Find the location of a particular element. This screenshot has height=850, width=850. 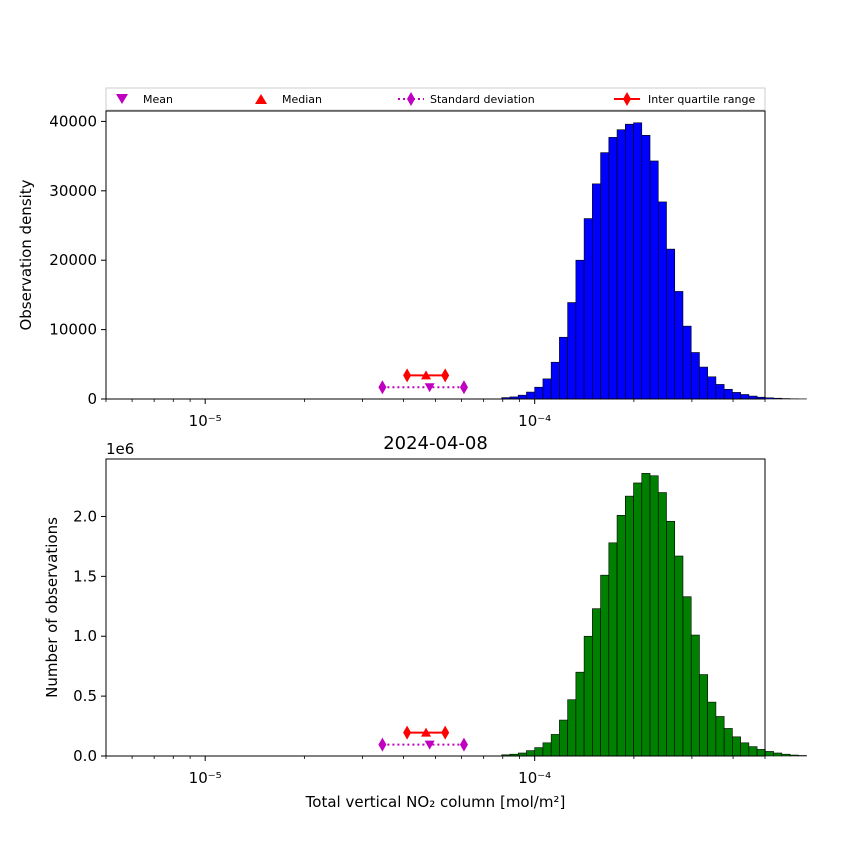

y-tick-label: 1.0 is located at coordinates (85, 636).